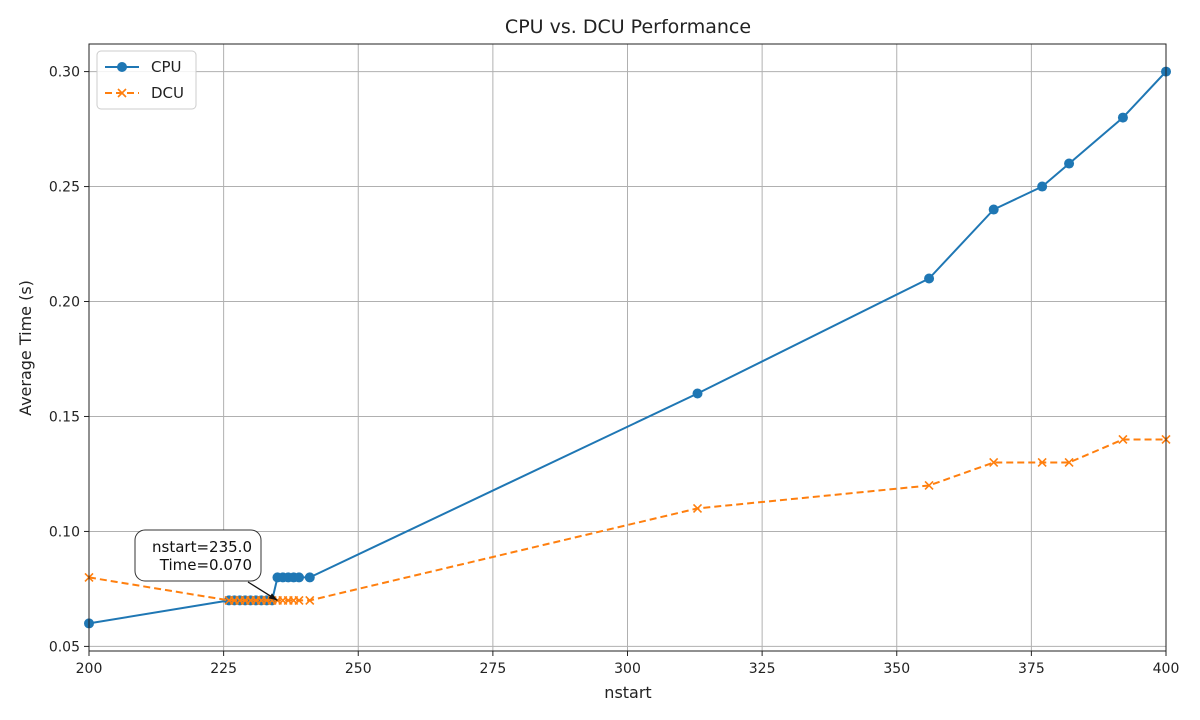  What do you see at coordinates (493, 669) in the screenshot?
I see `x-tick-label: 275` at bounding box center [493, 669].